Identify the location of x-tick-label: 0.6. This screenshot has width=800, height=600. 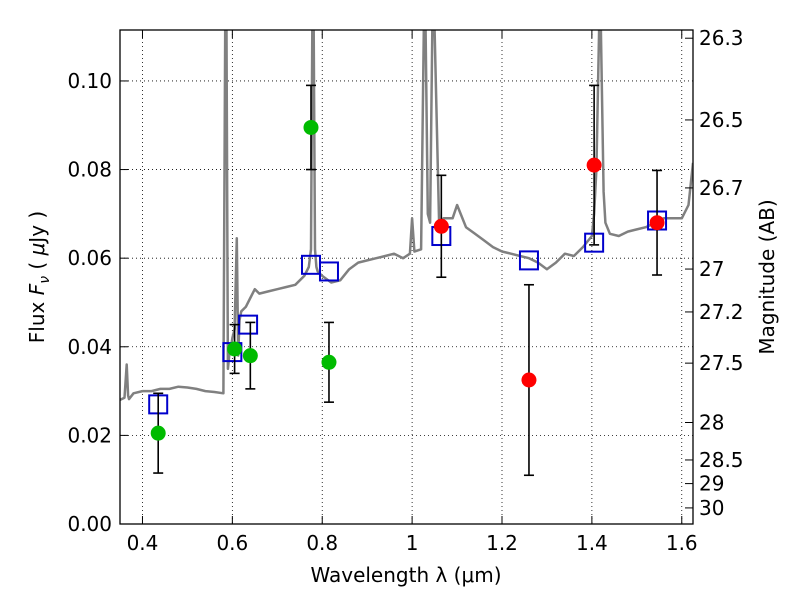
(232, 543).